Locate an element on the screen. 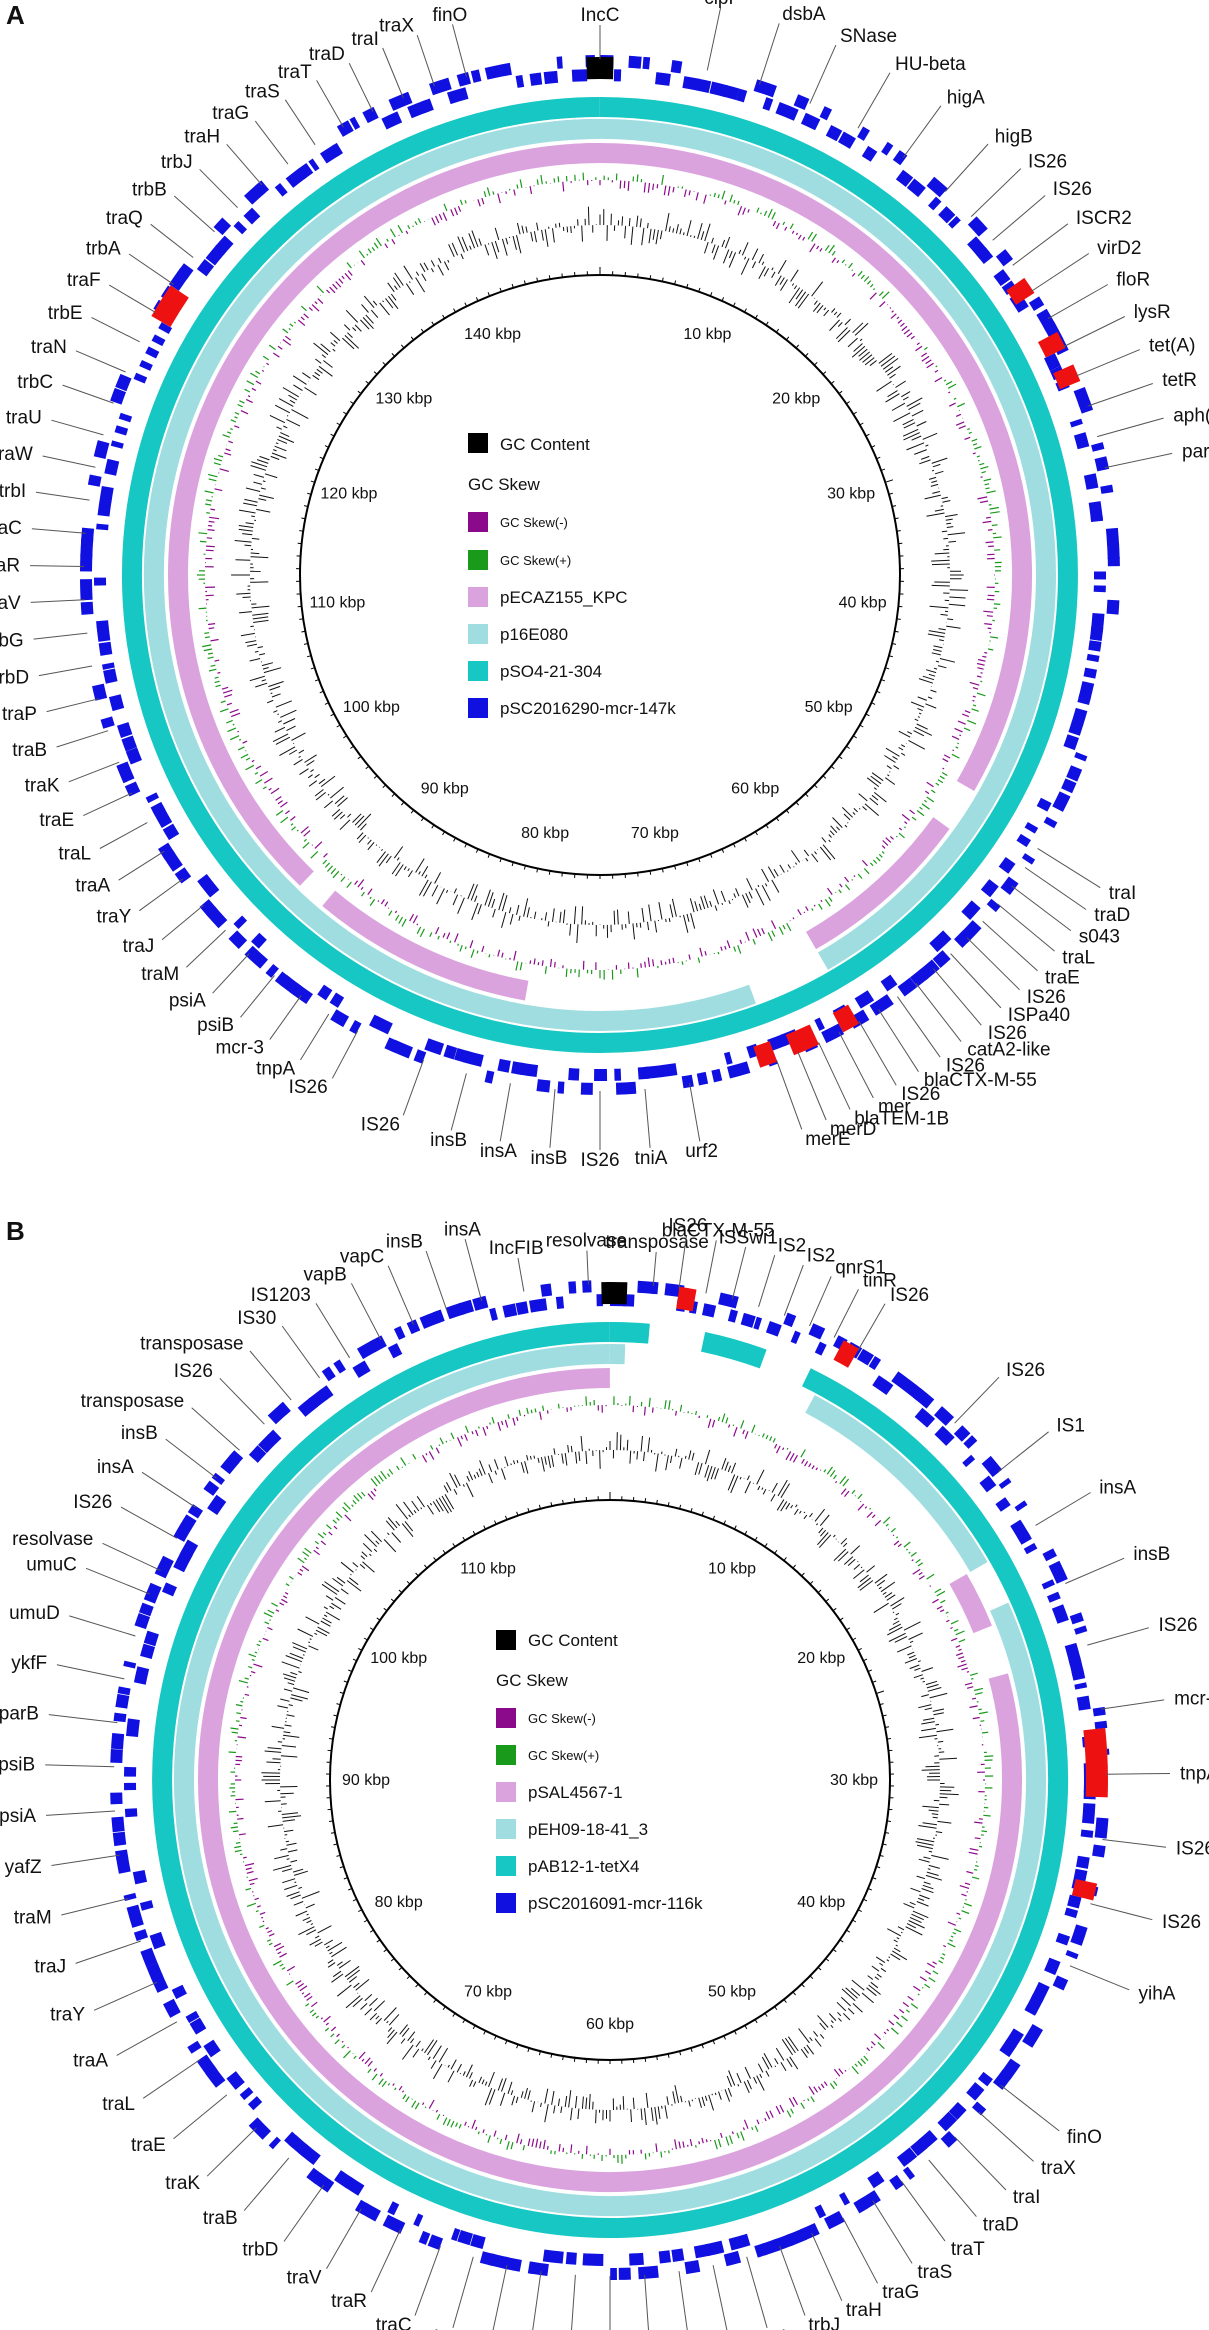 The width and height of the screenshot is (1209, 2330). gene-label: insB is located at coordinates (1151, 1554).